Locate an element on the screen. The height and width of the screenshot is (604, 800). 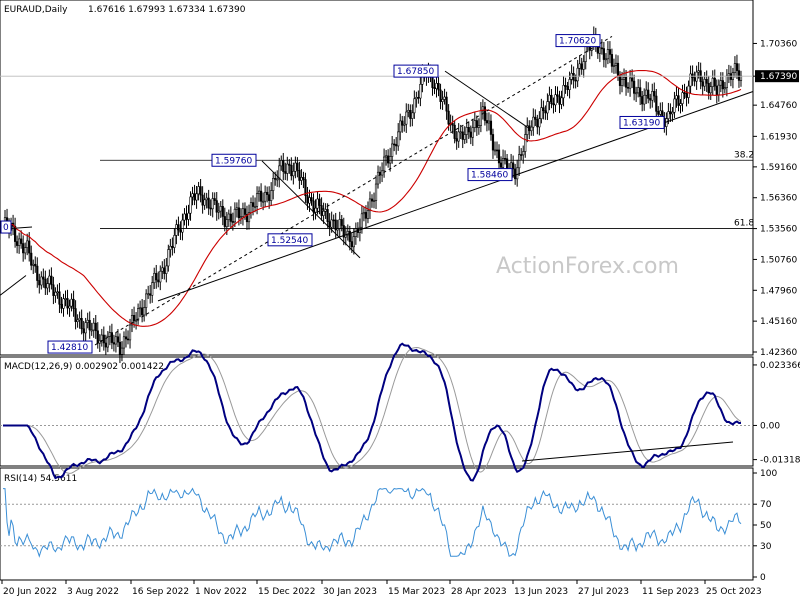
rsi-title: RSI(14) 54.5611 is located at coordinates (40, 479).